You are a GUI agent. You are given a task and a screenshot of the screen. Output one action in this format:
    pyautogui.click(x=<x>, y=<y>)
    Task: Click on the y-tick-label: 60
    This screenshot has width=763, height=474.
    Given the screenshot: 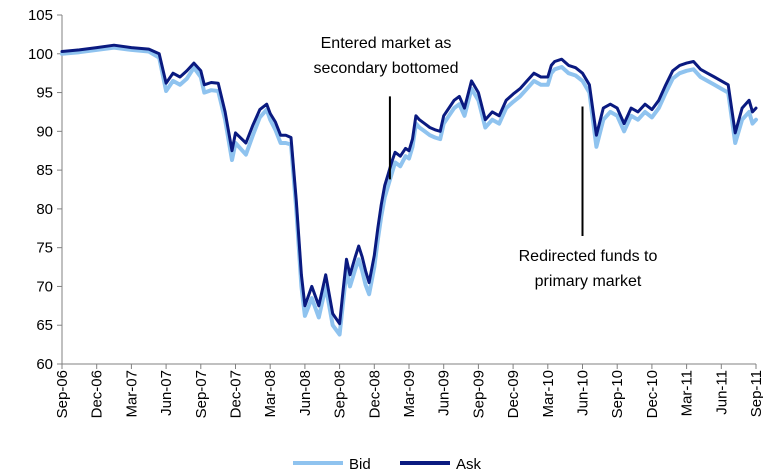 What is the action you would take?
    pyautogui.click(x=44, y=364)
    